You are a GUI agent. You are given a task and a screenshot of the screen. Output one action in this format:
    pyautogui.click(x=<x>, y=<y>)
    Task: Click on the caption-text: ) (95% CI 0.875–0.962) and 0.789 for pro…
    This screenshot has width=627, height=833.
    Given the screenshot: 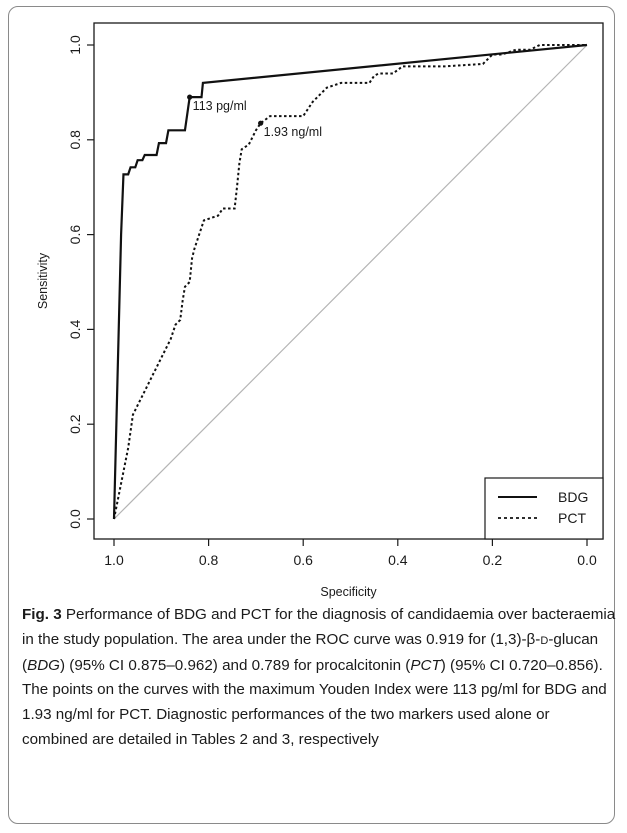 What is the action you would take?
    pyautogui.click(x=235, y=665)
    